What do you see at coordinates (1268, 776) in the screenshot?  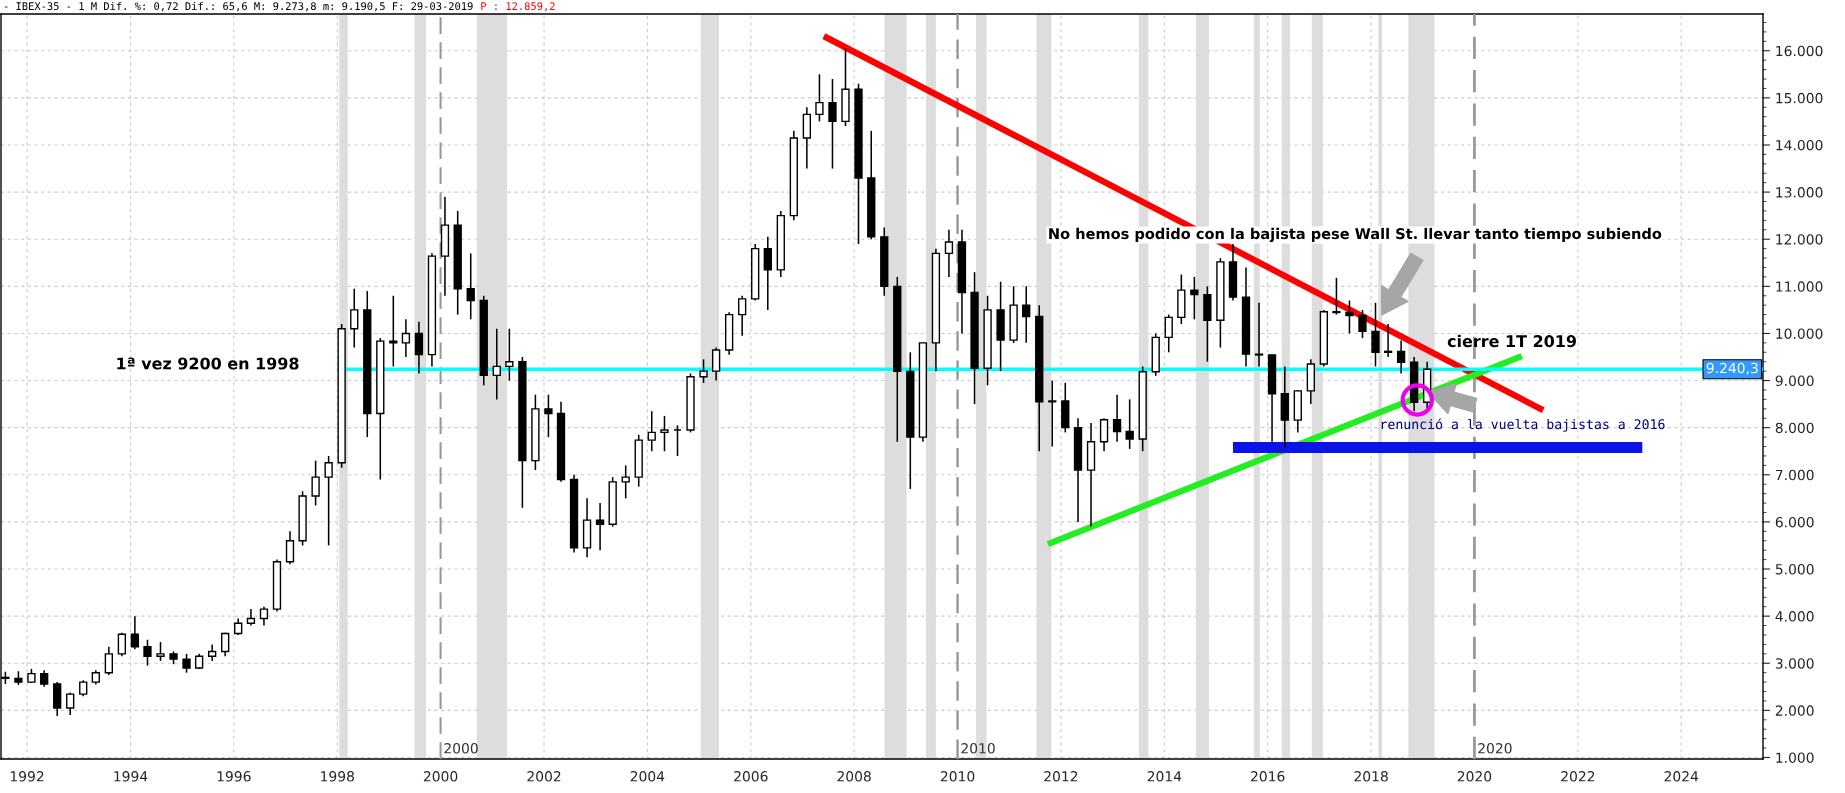 I see `x-tick-label: 2016` at bounding box center [1268, 776].